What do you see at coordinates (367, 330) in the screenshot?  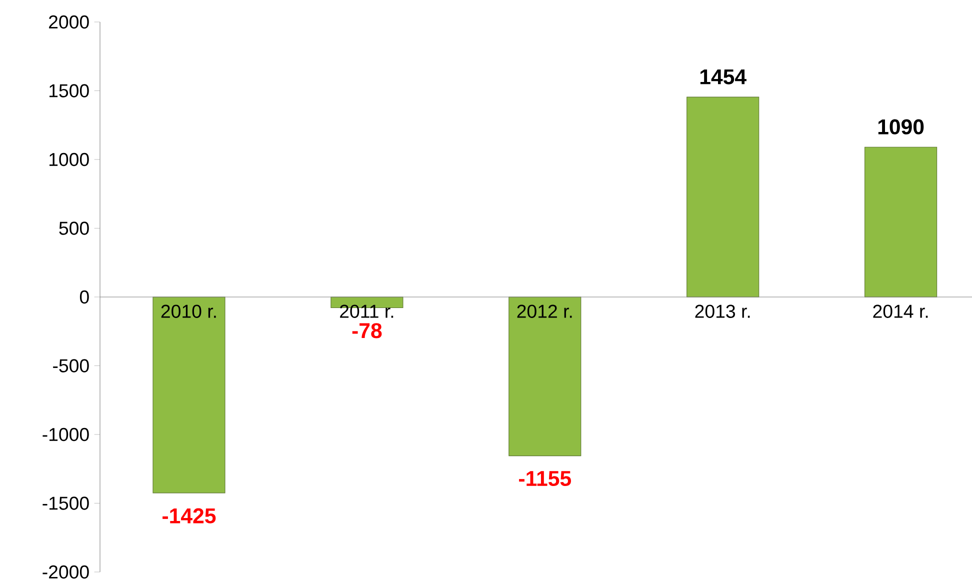 I see `data-label: -78` at bounding box center [367, 330].